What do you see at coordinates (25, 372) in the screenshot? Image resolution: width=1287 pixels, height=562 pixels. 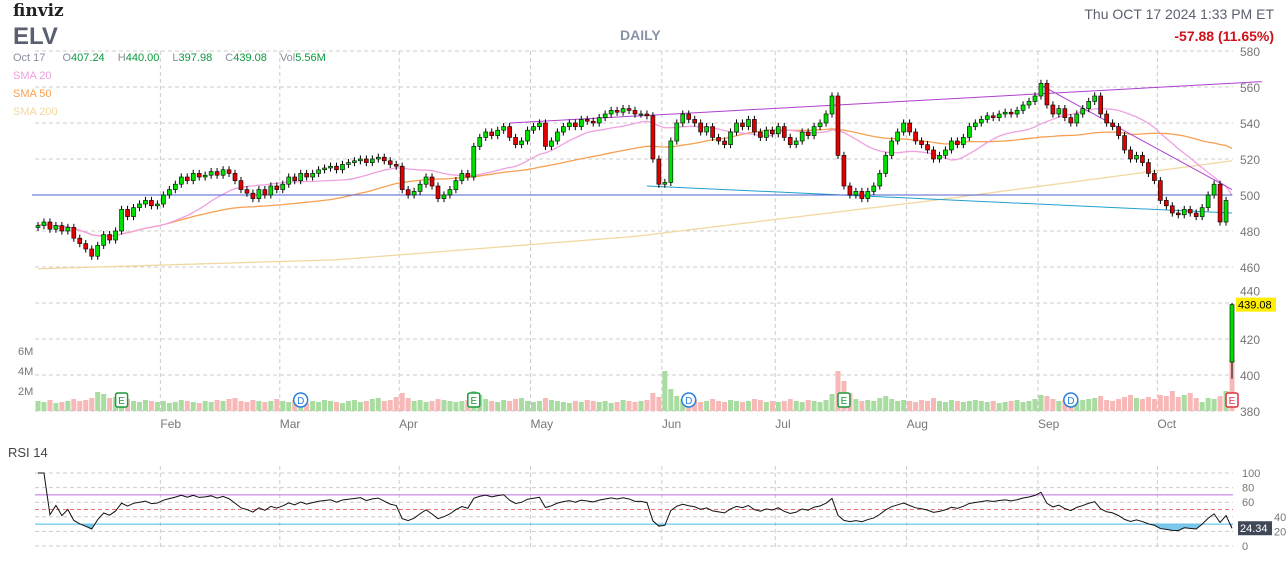 I see `volume-tick-label: 4M` at bounding box center [25, 372].